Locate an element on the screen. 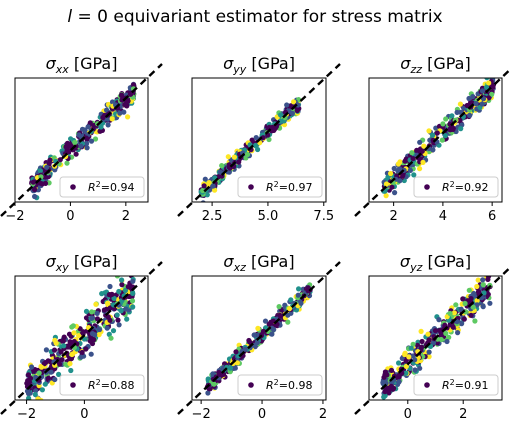 The width and height of the screenshot is (511, 431). scatter-points is located at coordinates (258, 339).